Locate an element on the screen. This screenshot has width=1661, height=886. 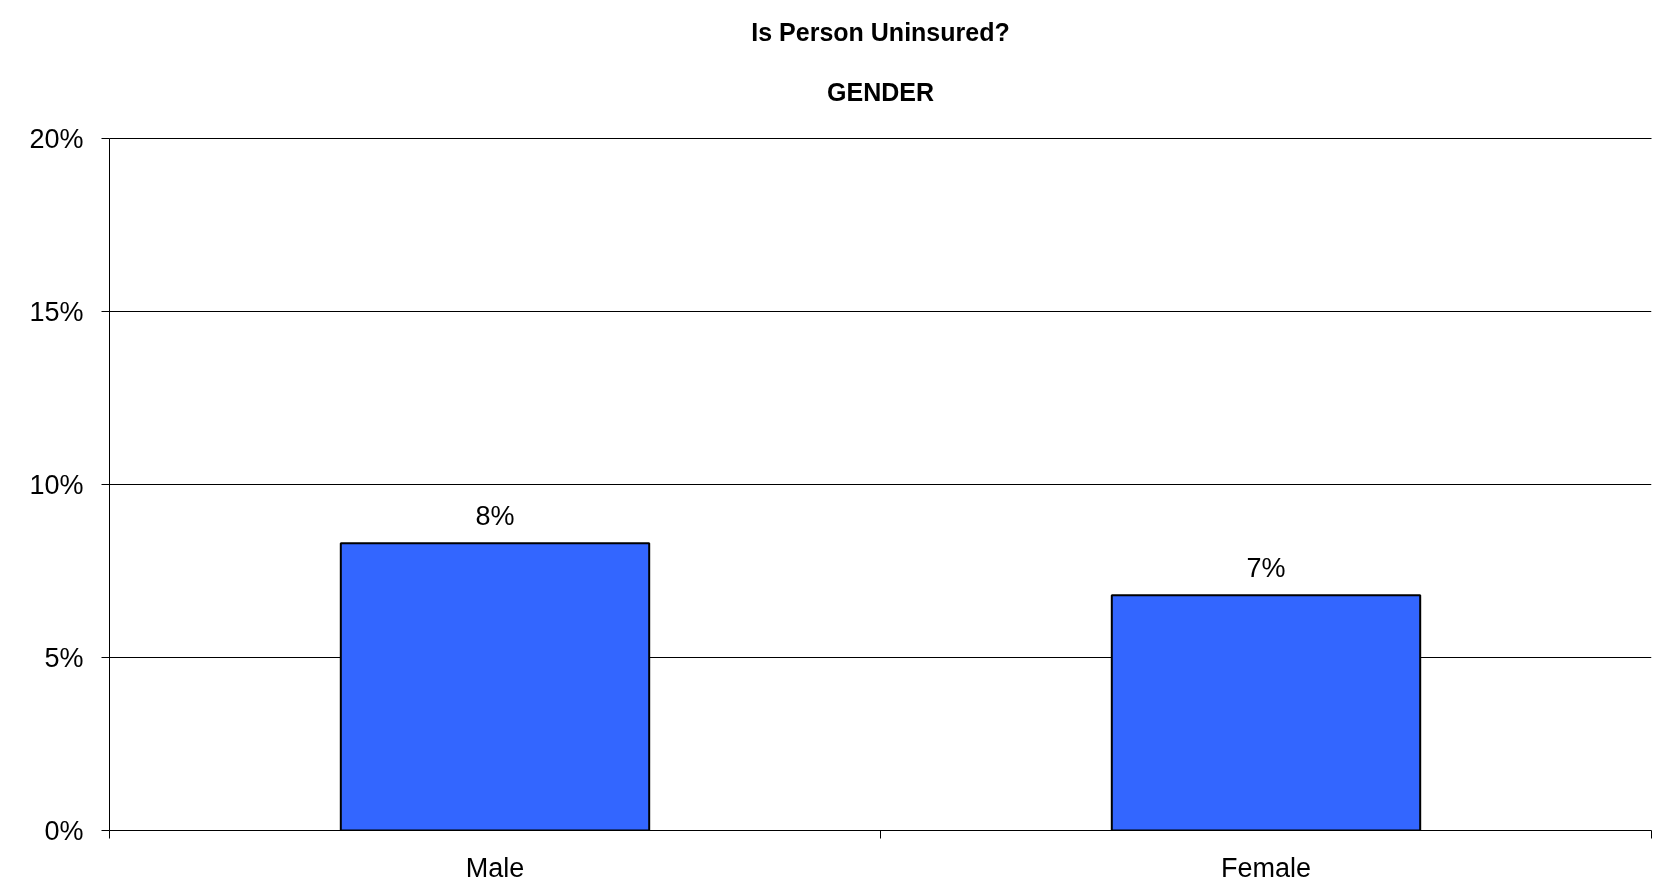
data-label: 8% is located at coordinates (495, 516).